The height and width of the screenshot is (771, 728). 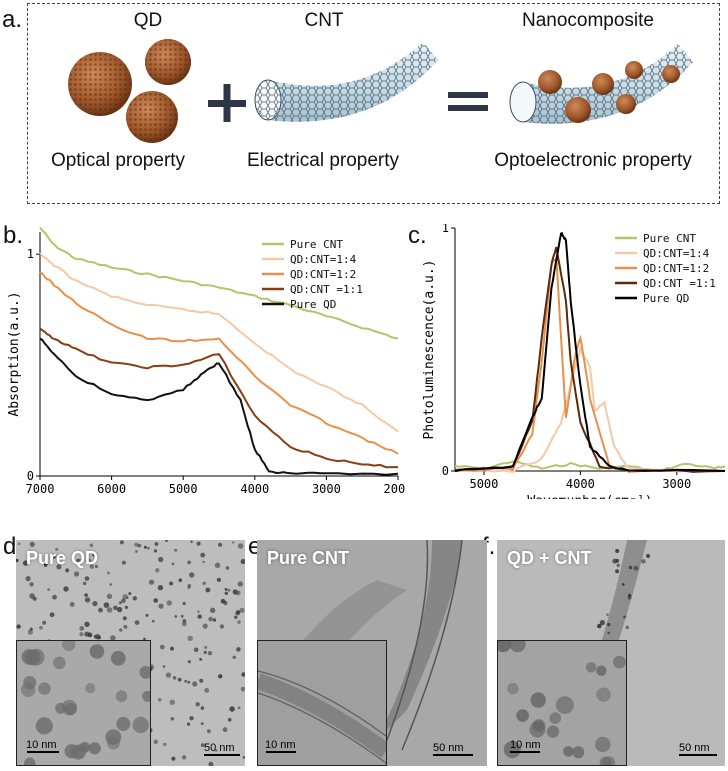 What do you see at coordinates (417, 235) in the screenshot?
I see `panel-label-c: c.` at bounding box center [417, 235].